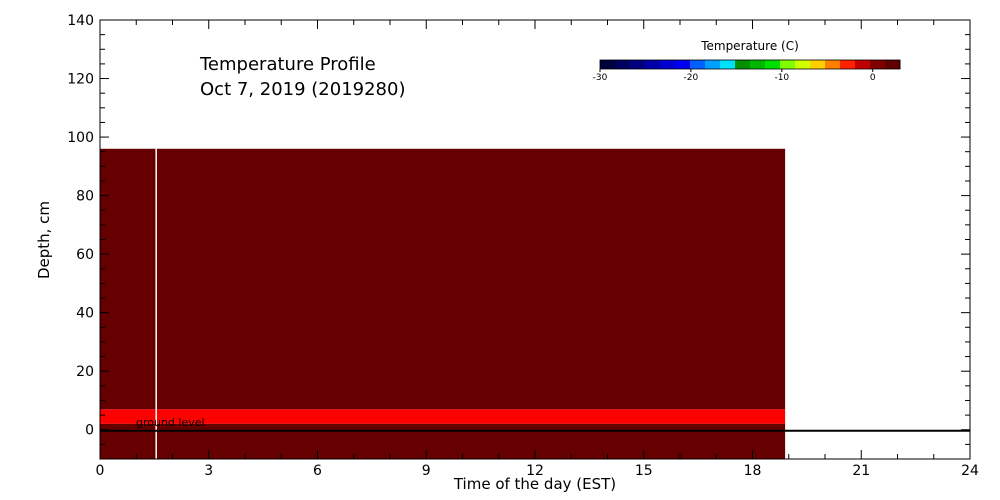 The width and height of the screenshot is (1000, 500). What do you see at coordinates (302, 89) in the screenshot?
I see `chart-subtitle: Oct 7, 2019 (2019280)` at bounding box center [302, 89].